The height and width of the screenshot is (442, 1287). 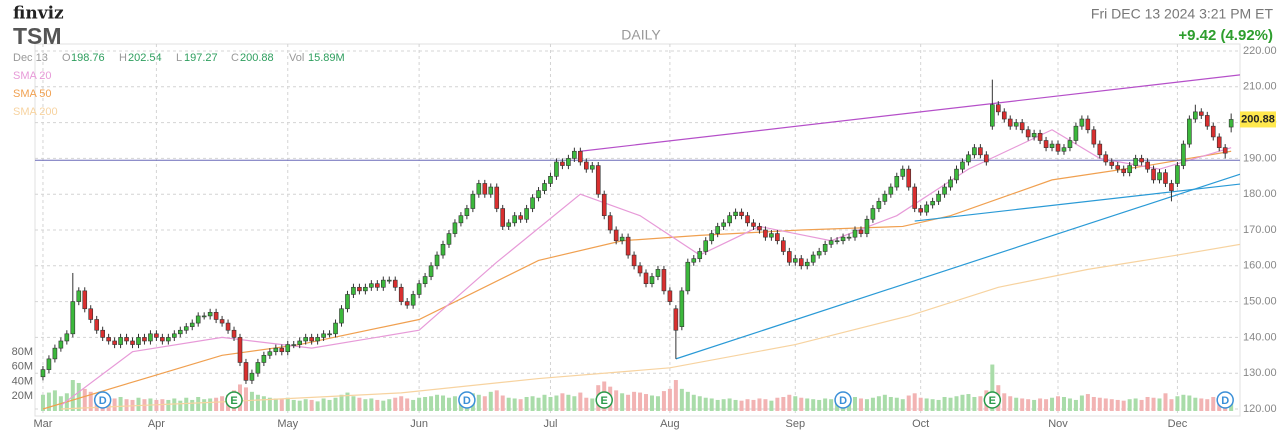 What do you see at coordinates (1260, 87) in the screenshot?
I see `y-tick-label: 210.00` at bounding box center [1260, 87].